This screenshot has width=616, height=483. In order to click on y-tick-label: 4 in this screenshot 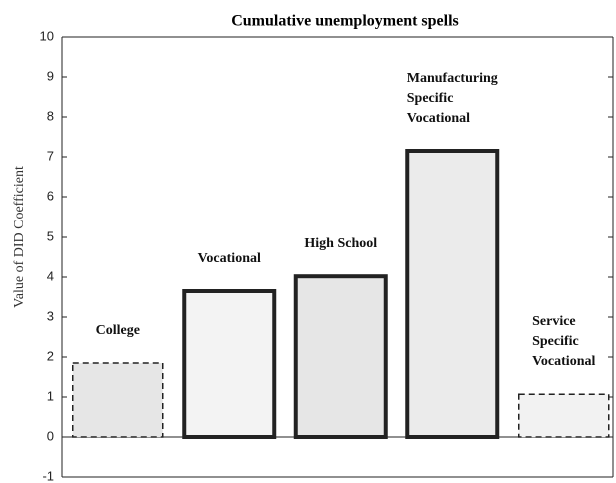, I will do `click(50, 275)`.